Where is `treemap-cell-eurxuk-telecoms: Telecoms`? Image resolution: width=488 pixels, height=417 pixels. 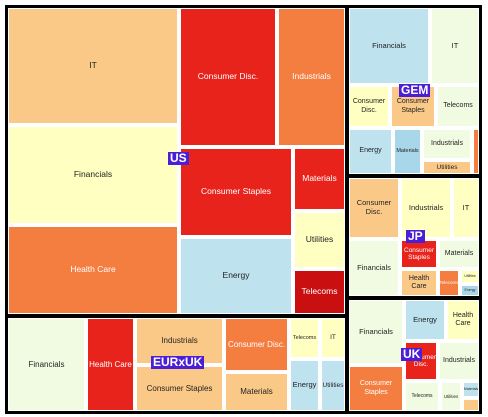
treemap-cell-eurxuk-telecoms: Telecoms is located at coordinates (304, 338).